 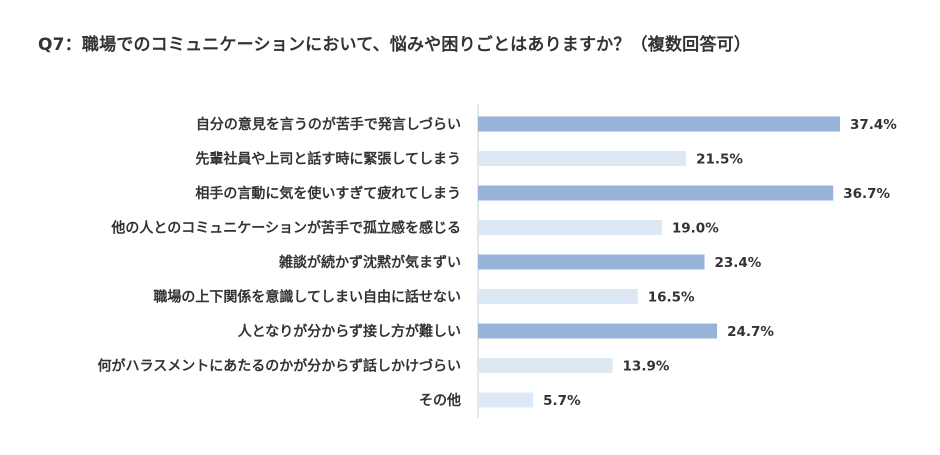 What do you see at coordinates (328, 193) in the screenshot?
I see `category-label: 相手の言動に気を使いすぎて疲れてしまう` at bounding box center [328, 193].